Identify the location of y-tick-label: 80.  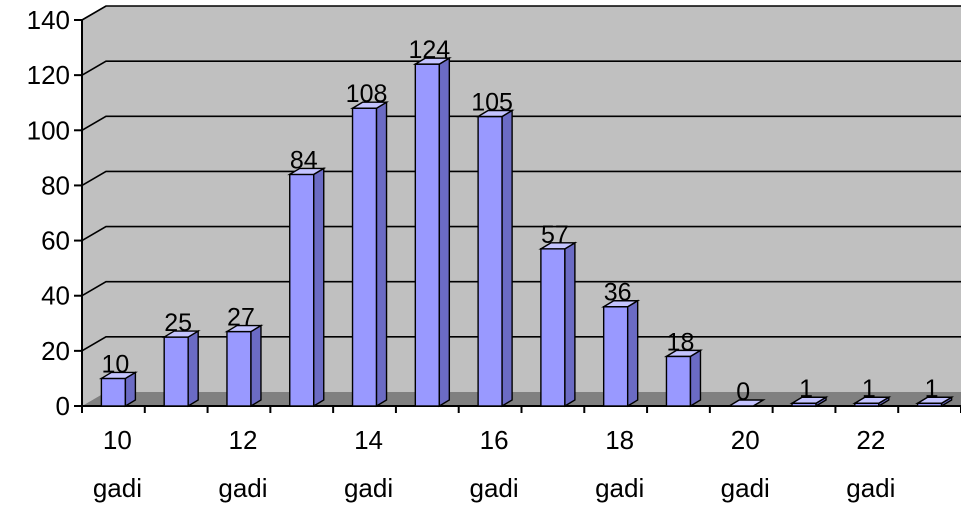
(55, 185).